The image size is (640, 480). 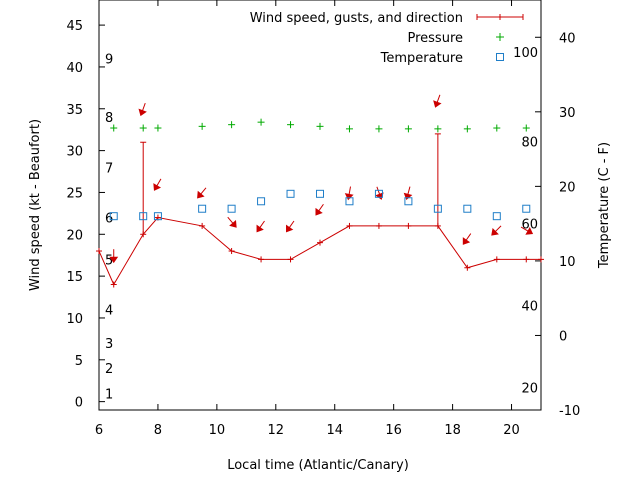 What do you see at coordinates (79, 403) in the screenshot?
I see `y-tick-label: 0` at bounding box center [79, 403].